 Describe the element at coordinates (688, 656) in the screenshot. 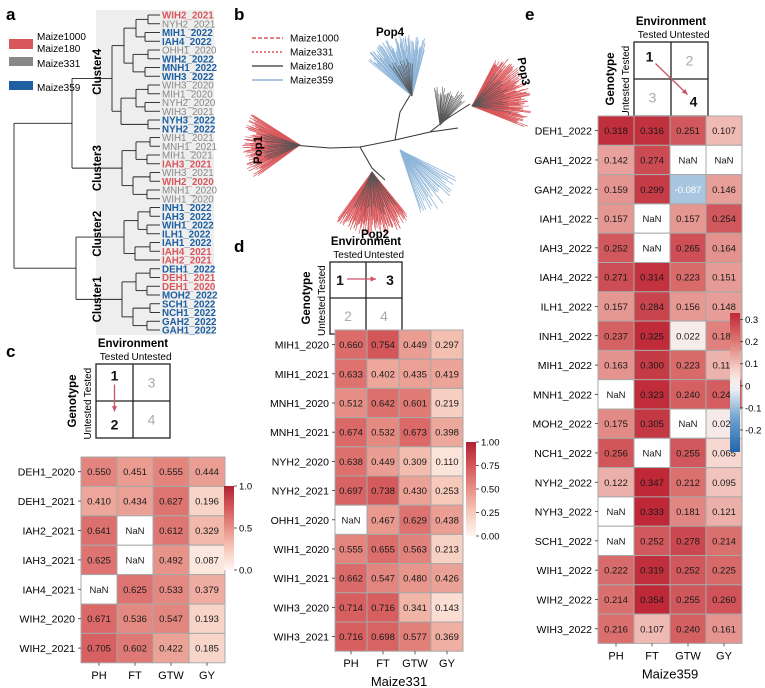

I see `heatmap-column-label: GTW` at that location.